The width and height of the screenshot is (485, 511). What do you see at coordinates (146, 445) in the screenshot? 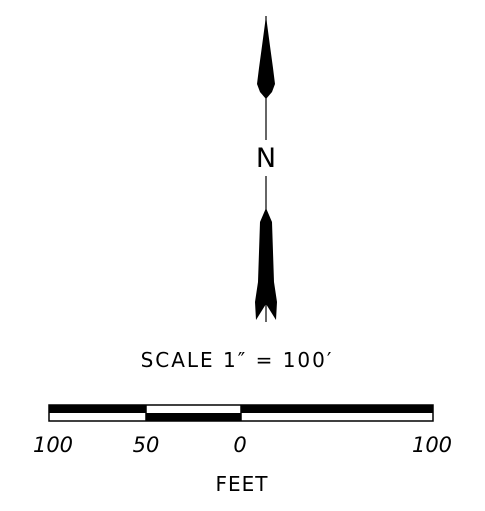
I see `scale-tick-label: 50` at bounding box center [146, 445].